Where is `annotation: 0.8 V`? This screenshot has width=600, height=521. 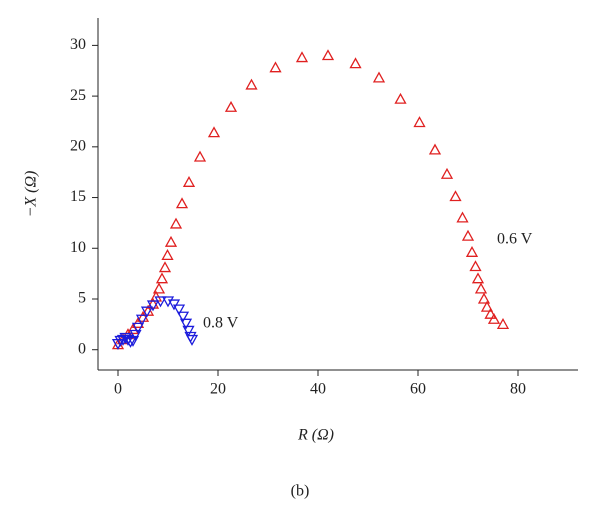
annotation: 0.8 V is located at coordinates (221, 323).